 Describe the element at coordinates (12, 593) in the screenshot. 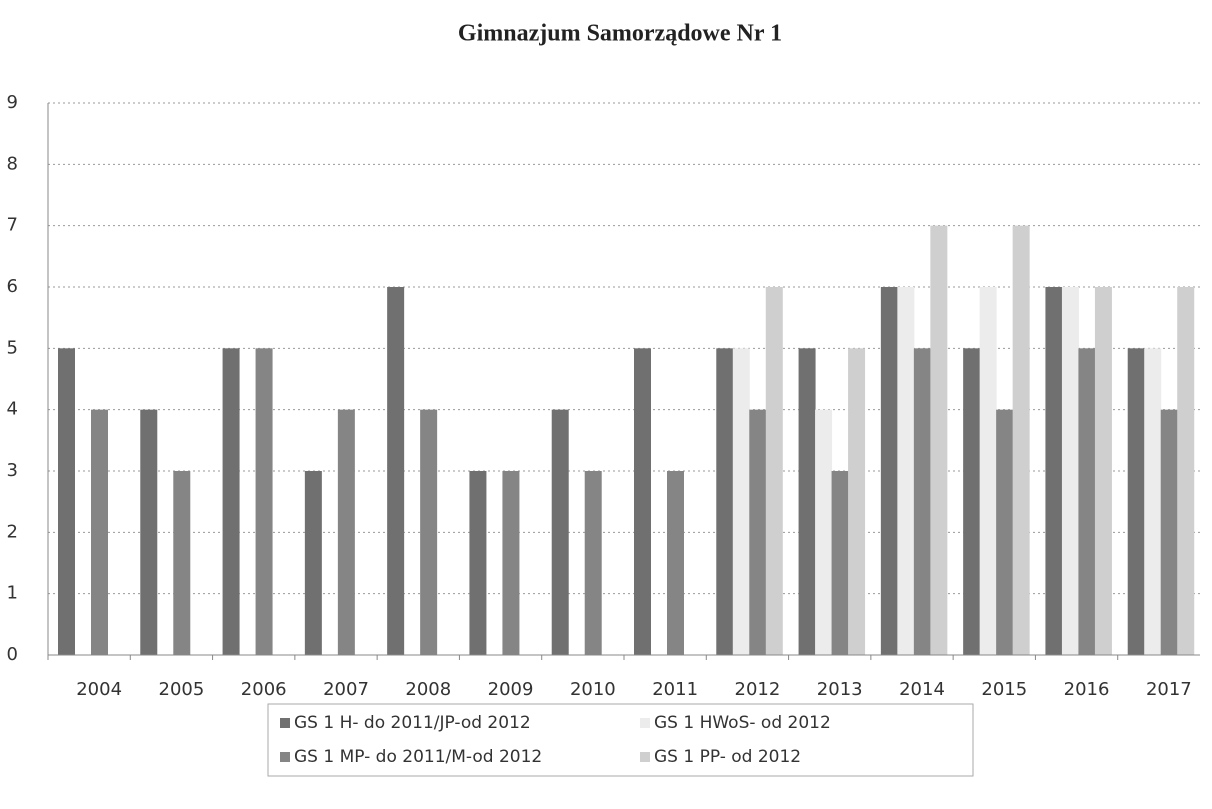

I see `y-tick-label: 1` at that location.